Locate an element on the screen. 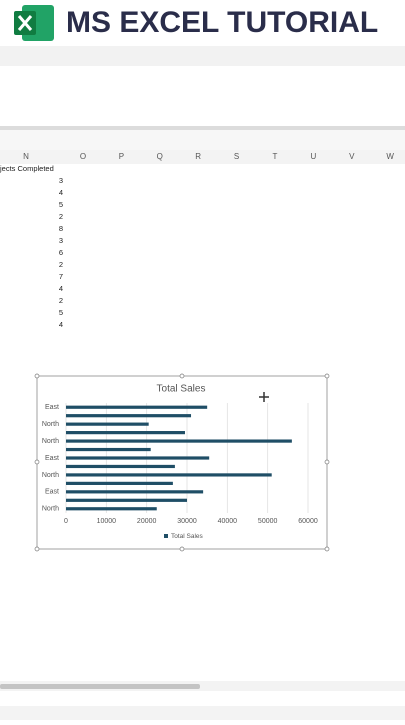 The image size is (405, 725). column-letter: U is located at coordinates (314, 156).